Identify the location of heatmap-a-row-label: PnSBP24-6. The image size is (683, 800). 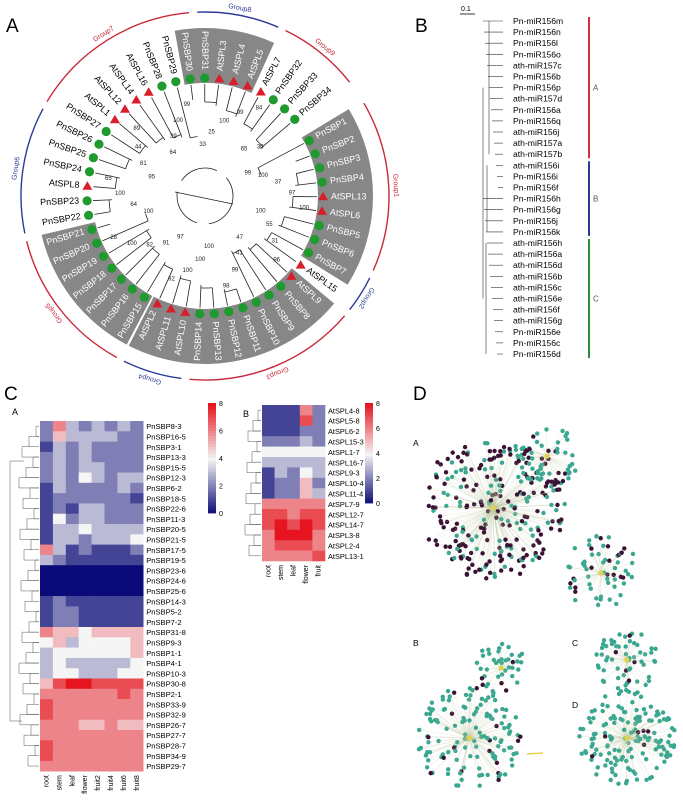
(166, 581).